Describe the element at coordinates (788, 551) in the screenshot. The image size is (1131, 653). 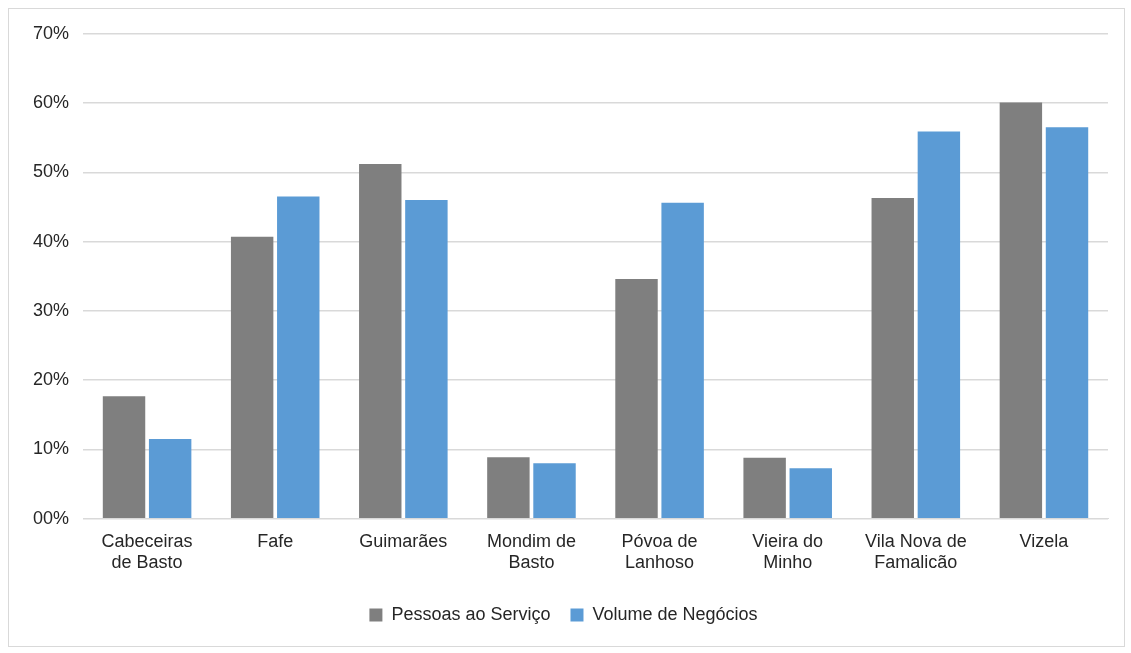
I see `x-tick-label: Vieira do Minho` at that location.